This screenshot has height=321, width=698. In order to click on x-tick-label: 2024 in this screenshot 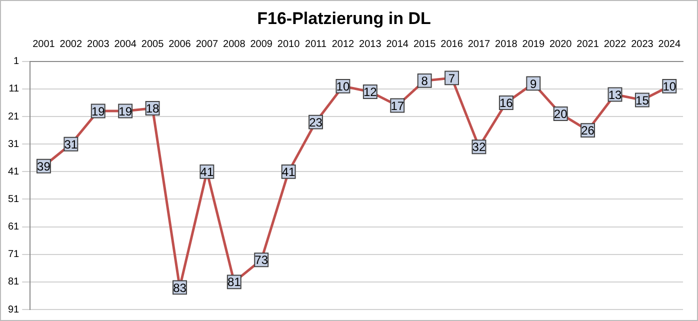, I will do `click(669, 44)`.